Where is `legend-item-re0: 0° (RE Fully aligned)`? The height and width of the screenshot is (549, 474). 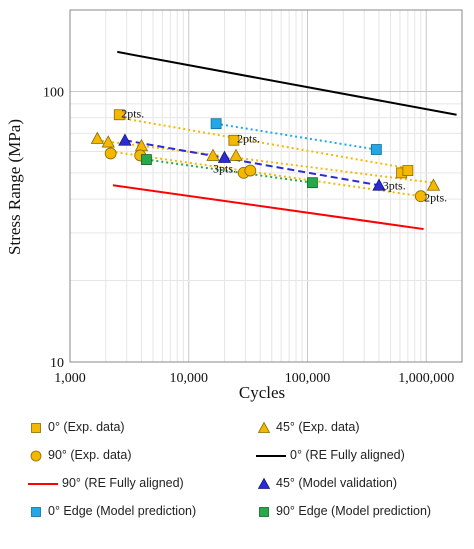 legend-item-re0: 0° (RE Fully aligned) is located at coordinates (330, 455).